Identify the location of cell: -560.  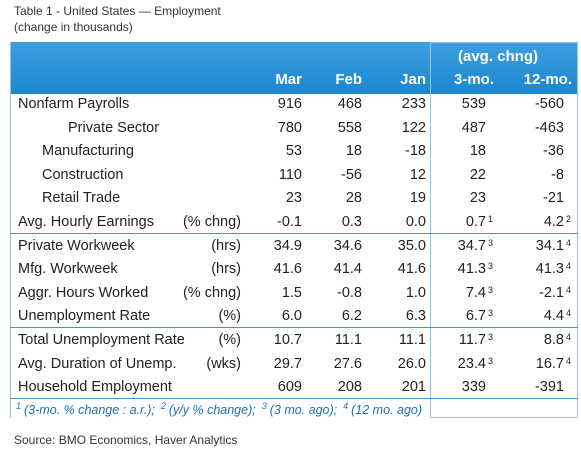
(549, 104).